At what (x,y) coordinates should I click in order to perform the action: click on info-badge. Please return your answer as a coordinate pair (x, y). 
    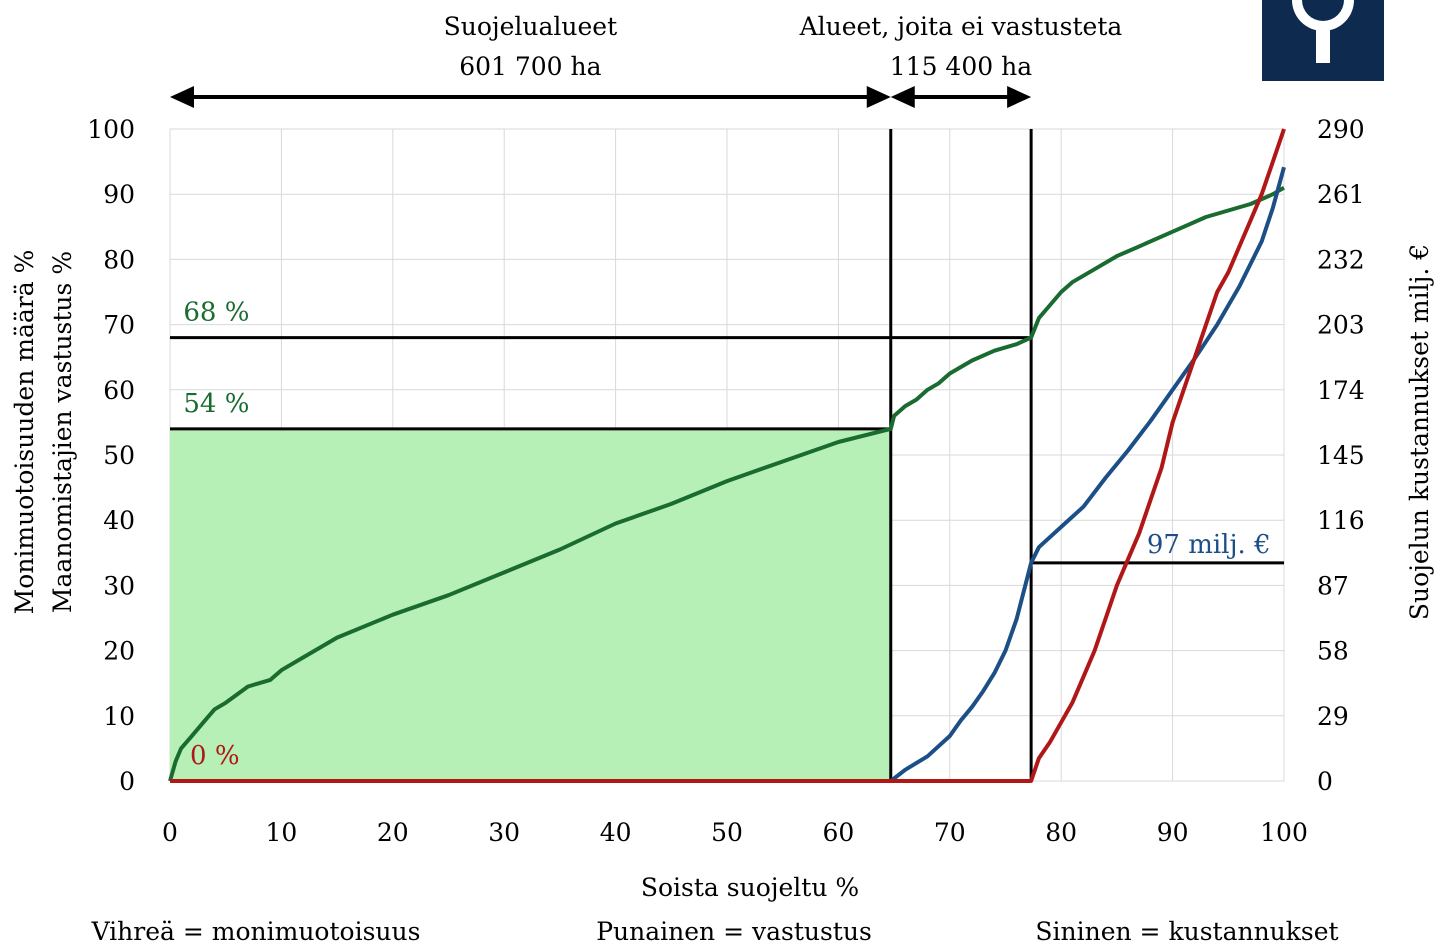
    Looking at the image, I should click on (1323, 40).